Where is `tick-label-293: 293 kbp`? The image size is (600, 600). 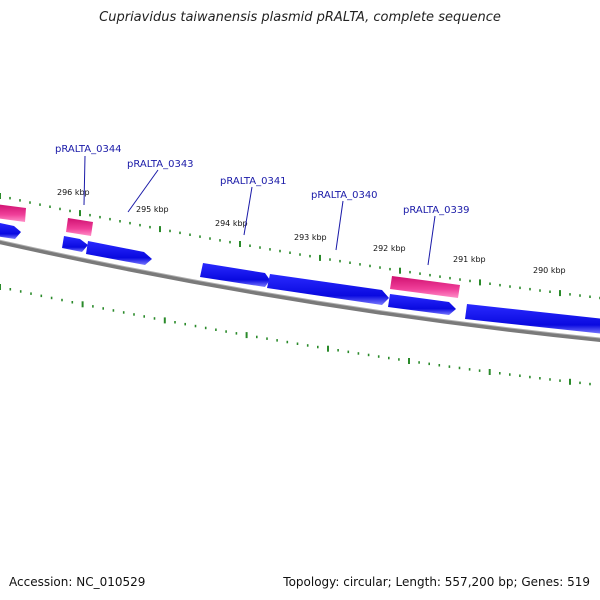 tick-label-293: 293 kbp is located at coordinates (310, 237).